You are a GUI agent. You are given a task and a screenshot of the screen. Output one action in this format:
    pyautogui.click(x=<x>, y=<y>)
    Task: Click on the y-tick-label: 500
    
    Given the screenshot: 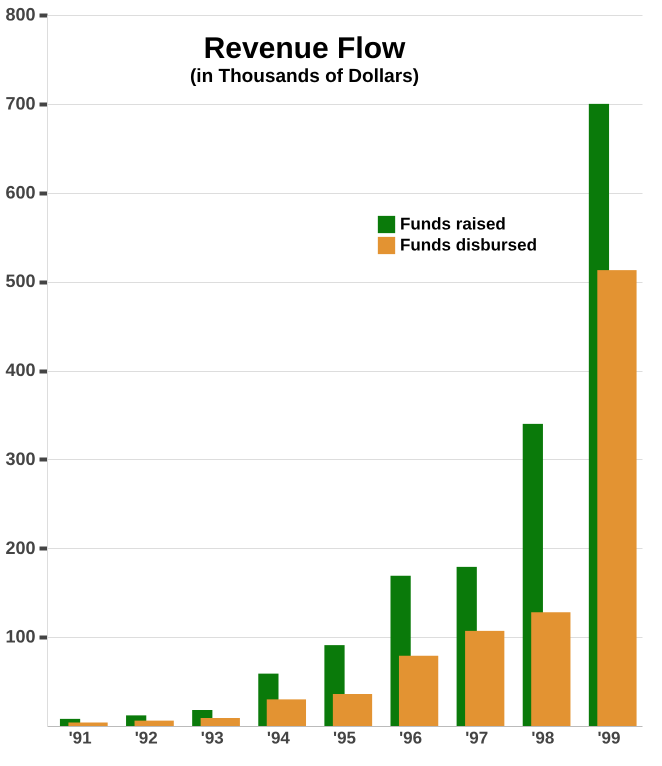 What is the action you would take?
    pyautogui.click(x=20, y=281)
    